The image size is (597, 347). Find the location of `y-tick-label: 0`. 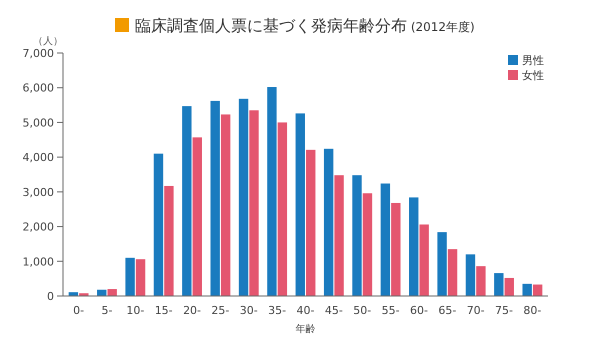

y-tick-label: 0 is located at coordinates (50, 296).